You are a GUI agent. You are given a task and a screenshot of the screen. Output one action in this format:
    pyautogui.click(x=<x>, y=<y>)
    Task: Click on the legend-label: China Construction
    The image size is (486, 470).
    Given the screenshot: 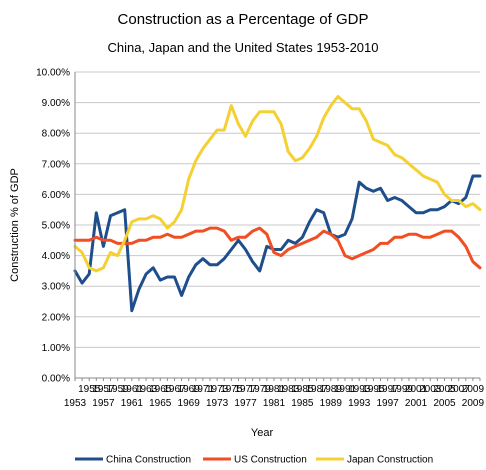 What is the action you would take?
    pyautogui.click(x=148, y=460)
    